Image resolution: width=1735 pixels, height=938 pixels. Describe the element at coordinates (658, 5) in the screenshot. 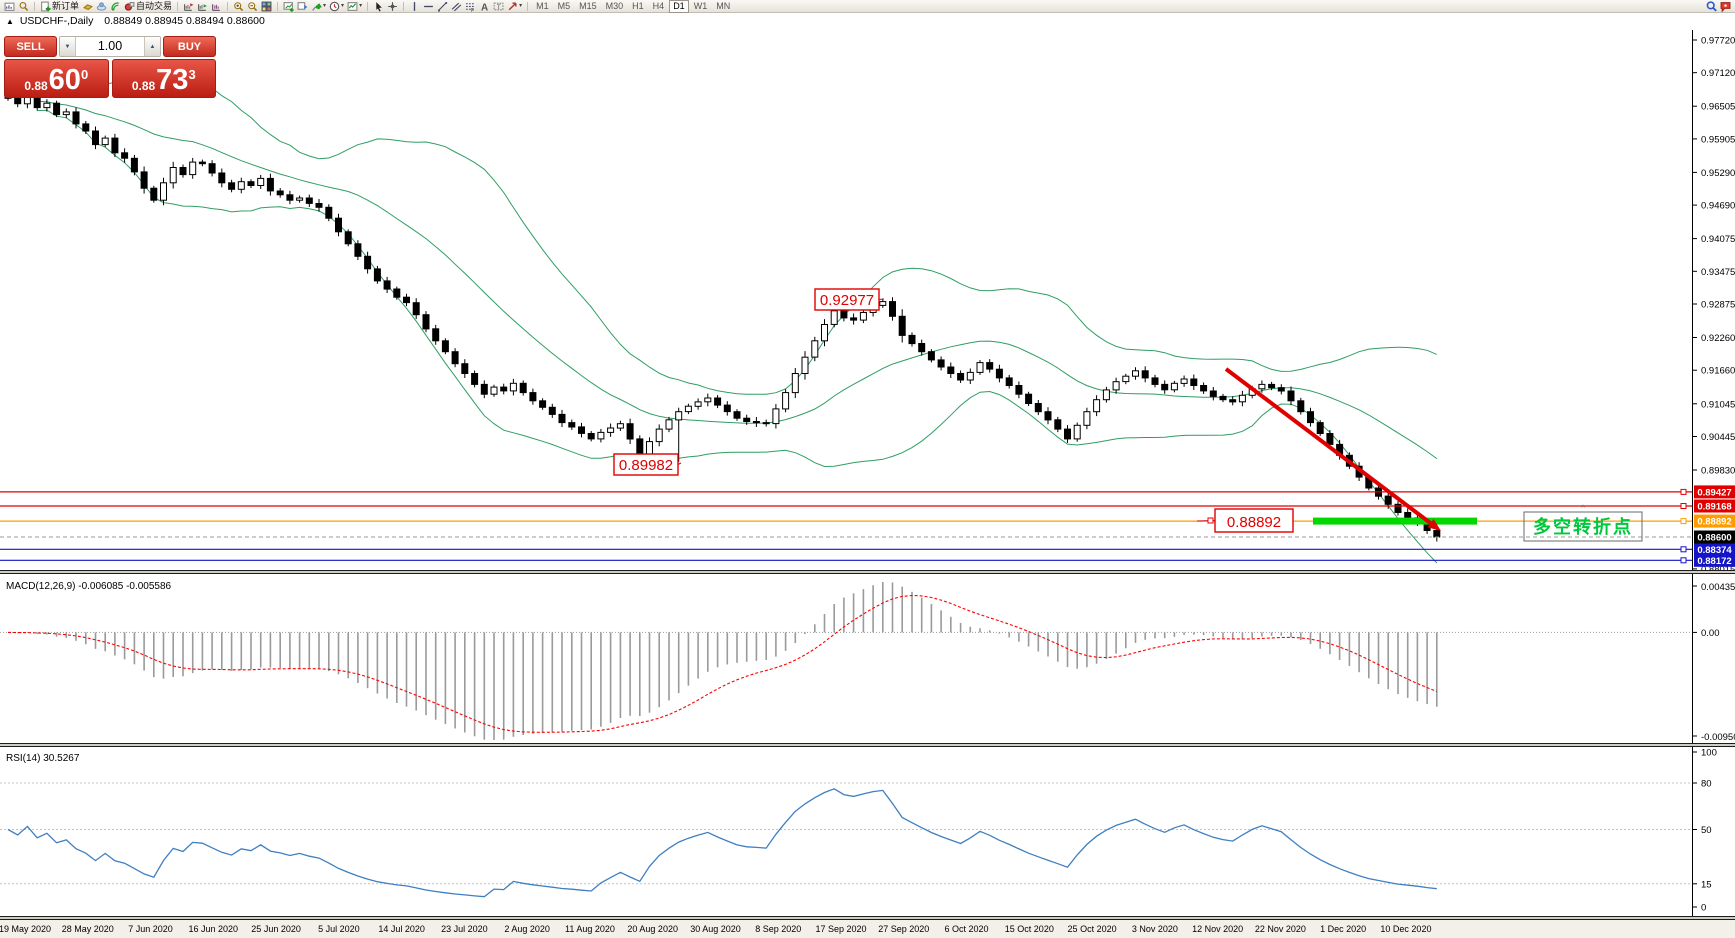

I see `timeframe-h4-button: H4` at that location.